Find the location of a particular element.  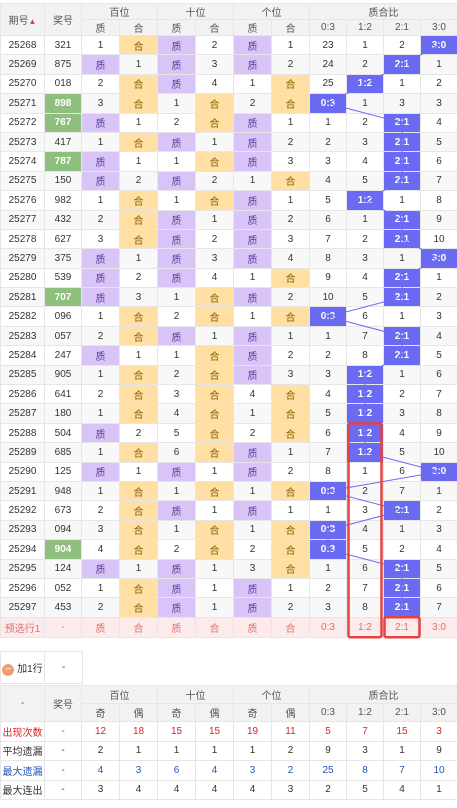

period-cell: 25294 is located at coordinates (22, 549).